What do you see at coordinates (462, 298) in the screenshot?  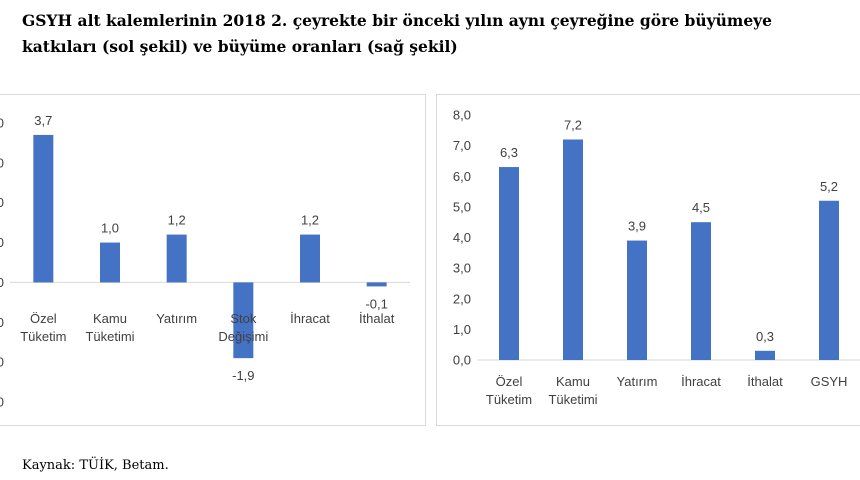 I see `right-ytick-label: 2,0` at bounding box center [462, 298].